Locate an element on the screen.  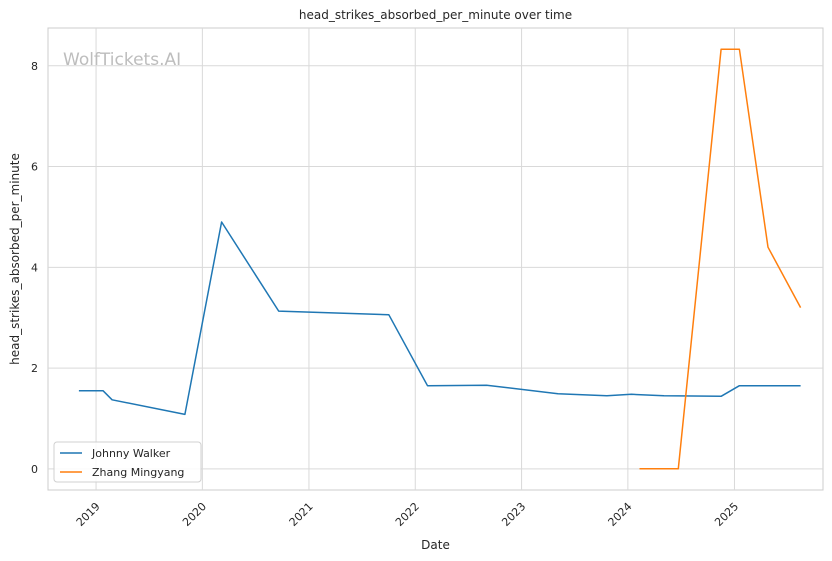
legend-label: Johnny Walker is located at coordinates (131, 453).